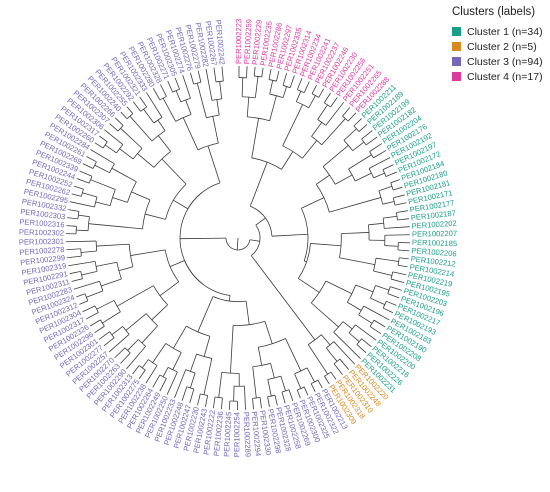  Describe the element at coordinates (41, 242) in the screenshot. I see `leaf-label: PER1002301` at that location.